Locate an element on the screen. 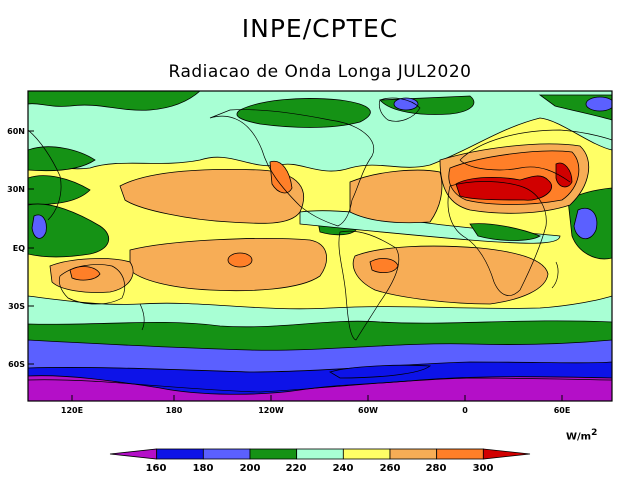 This screenshot has height=494, width=640. x-tick-label: 60W is located at coordinates (368, 410).